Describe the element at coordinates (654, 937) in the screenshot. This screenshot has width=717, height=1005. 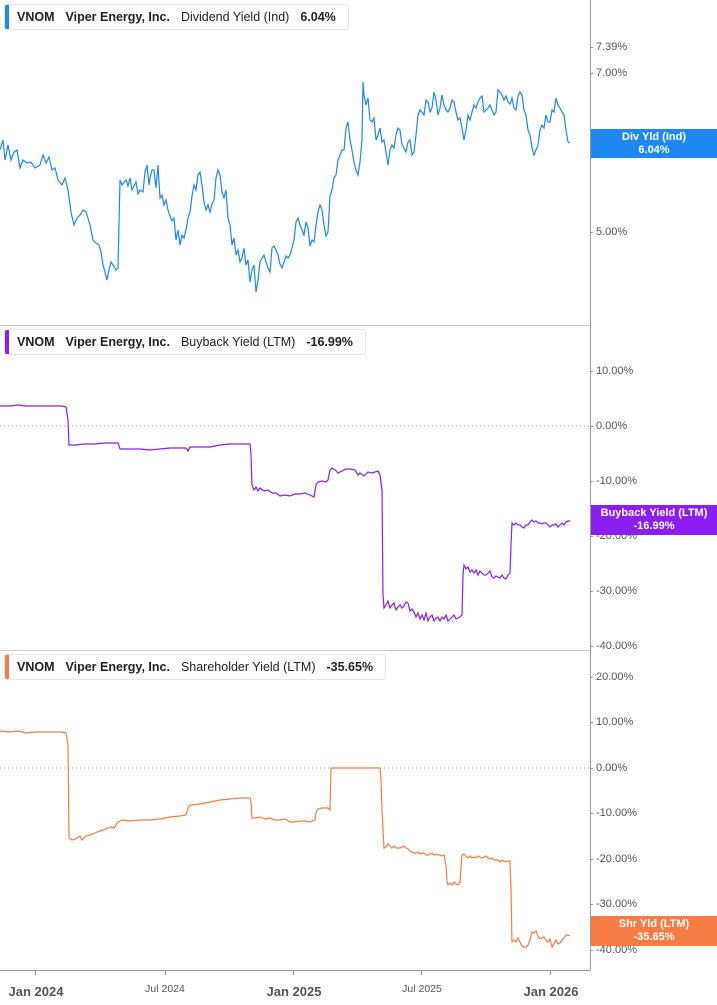
I see `flag-value: -35.65%` at that location.